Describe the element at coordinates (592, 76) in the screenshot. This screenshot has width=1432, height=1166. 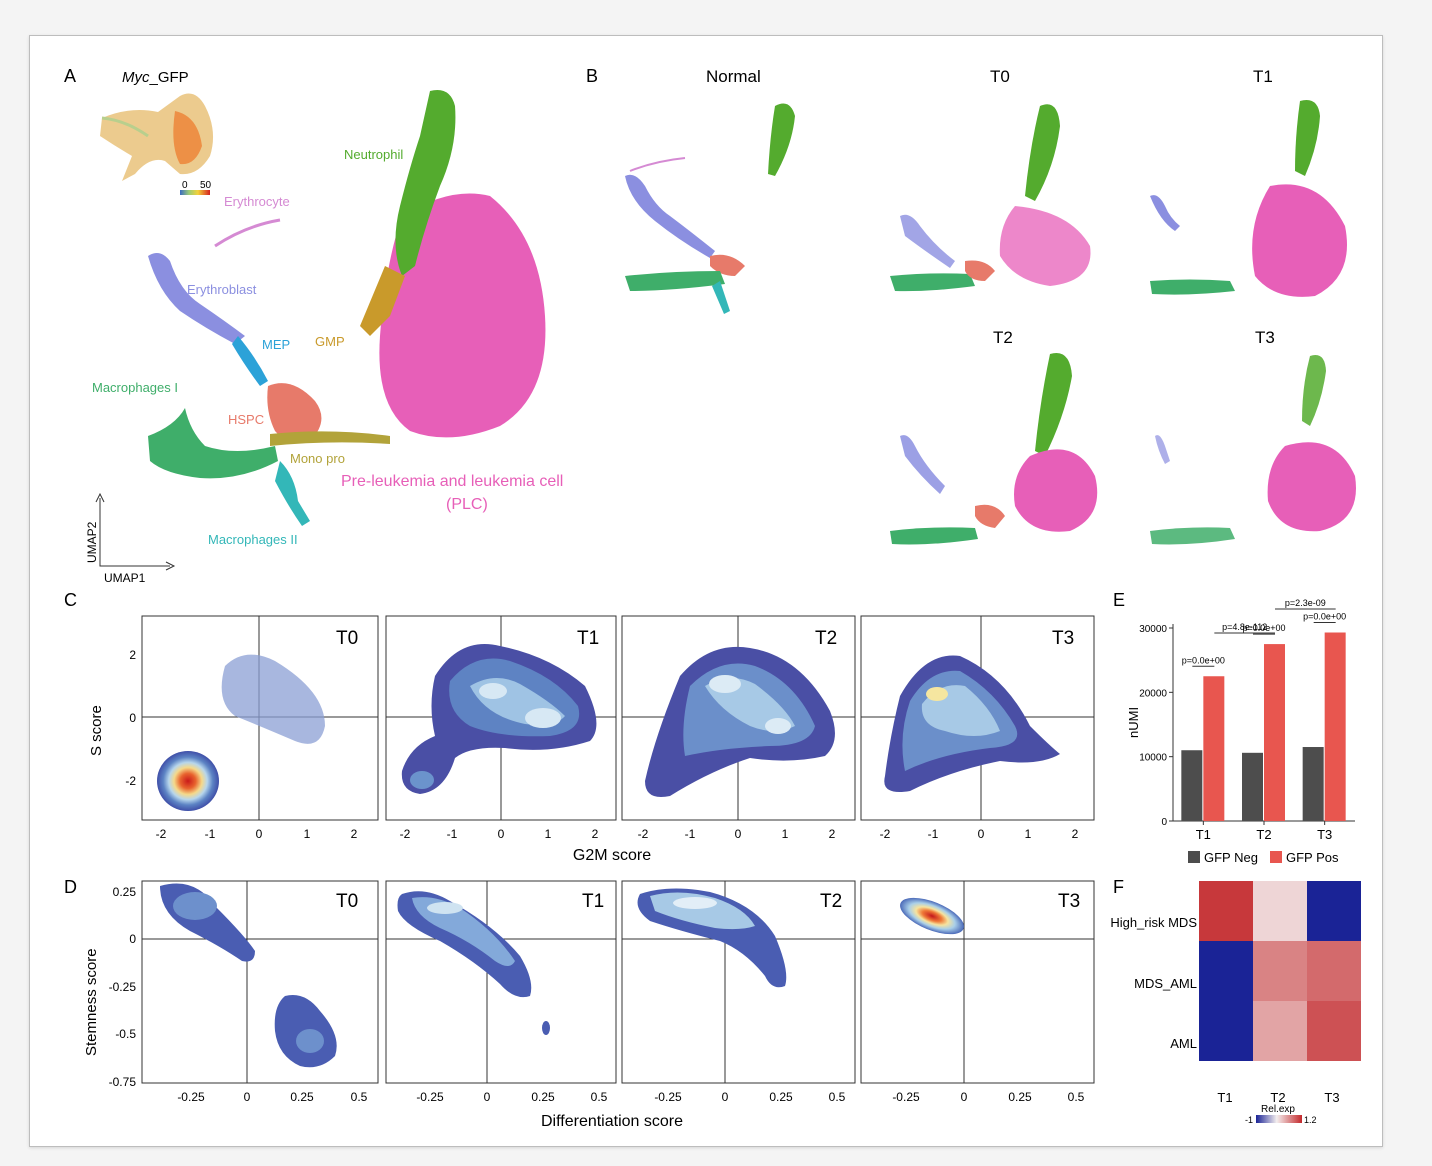
I see `panel-label-b: B` at that location.